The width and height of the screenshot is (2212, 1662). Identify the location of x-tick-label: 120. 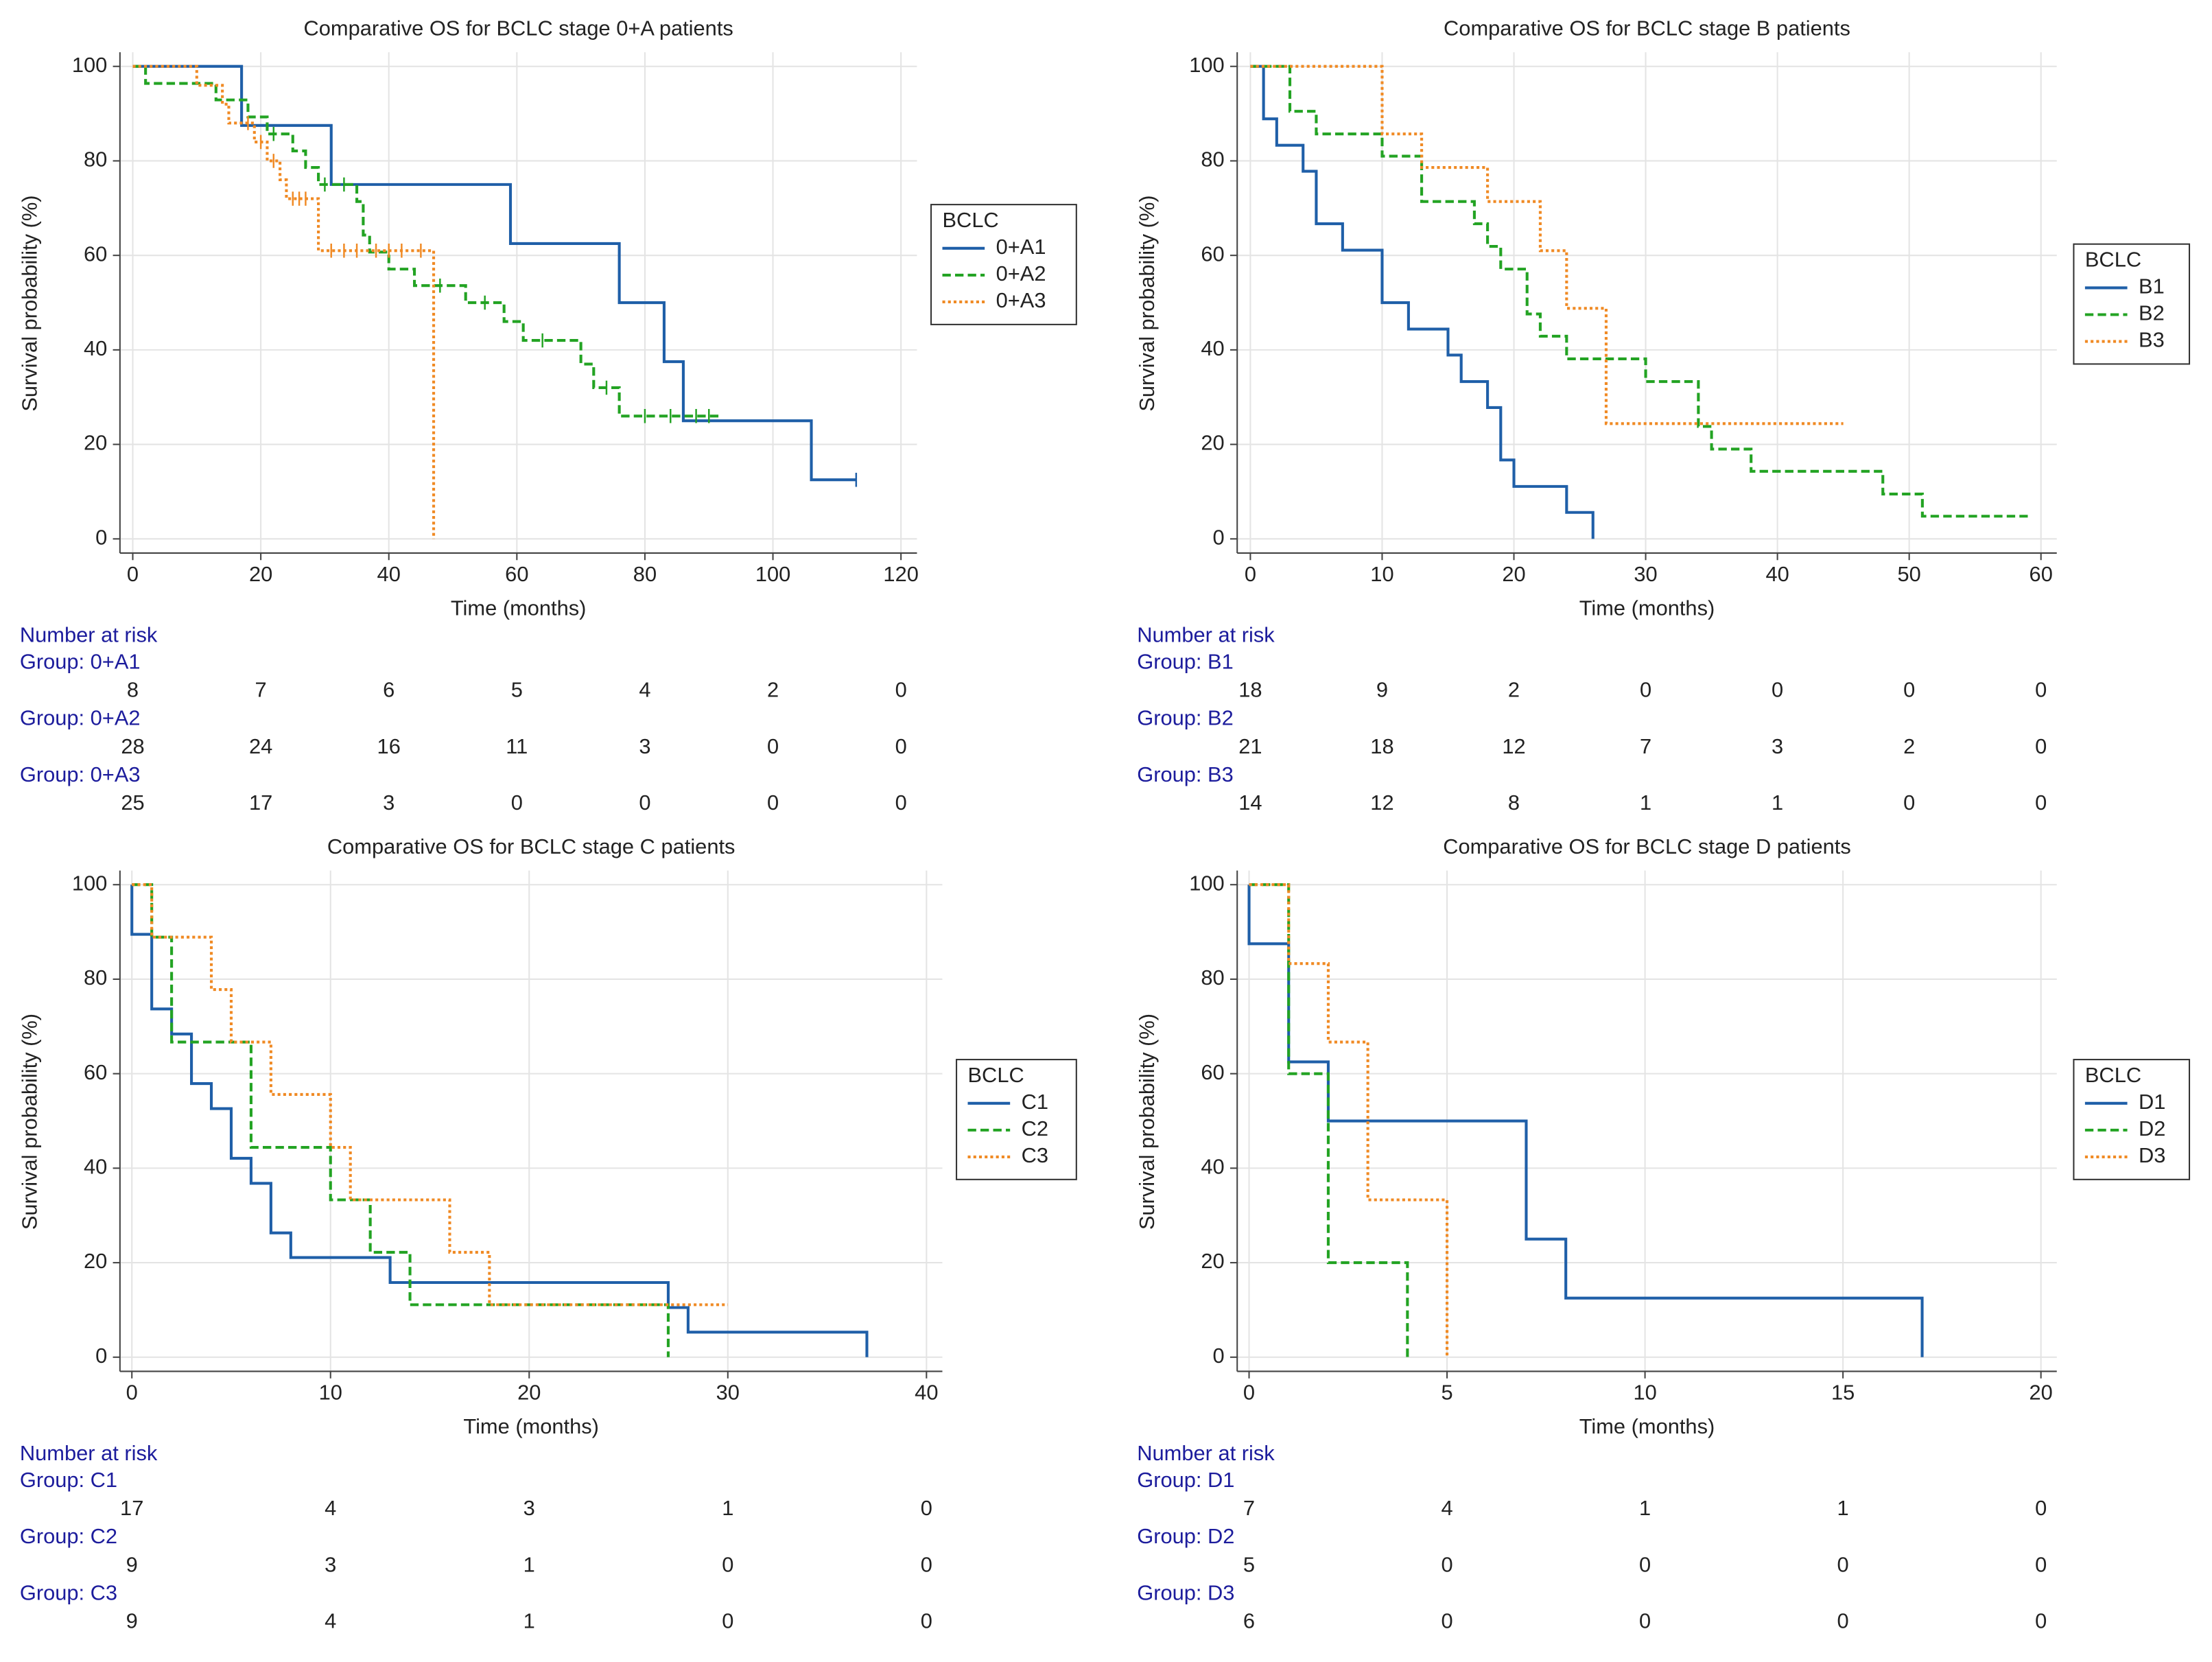
(900, 574).